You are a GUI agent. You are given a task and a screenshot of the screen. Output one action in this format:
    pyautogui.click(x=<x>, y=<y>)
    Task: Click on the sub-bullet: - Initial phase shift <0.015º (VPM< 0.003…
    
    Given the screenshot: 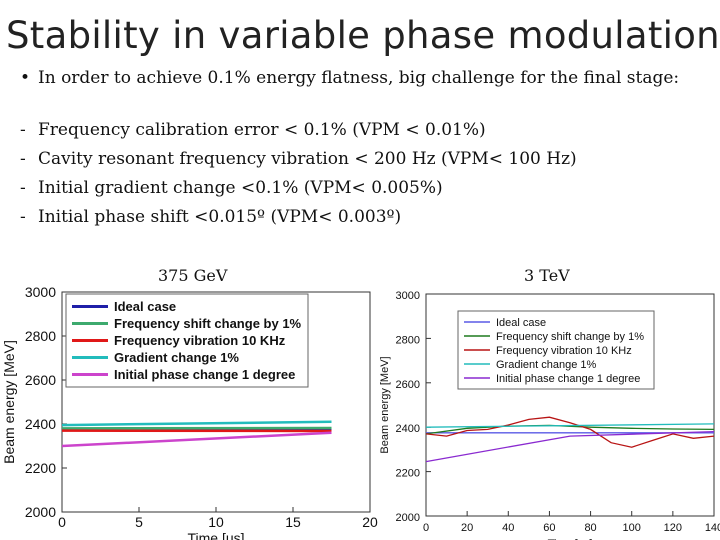 What is the action you would take?
    pyautogui.click(x=210, y=217)
    